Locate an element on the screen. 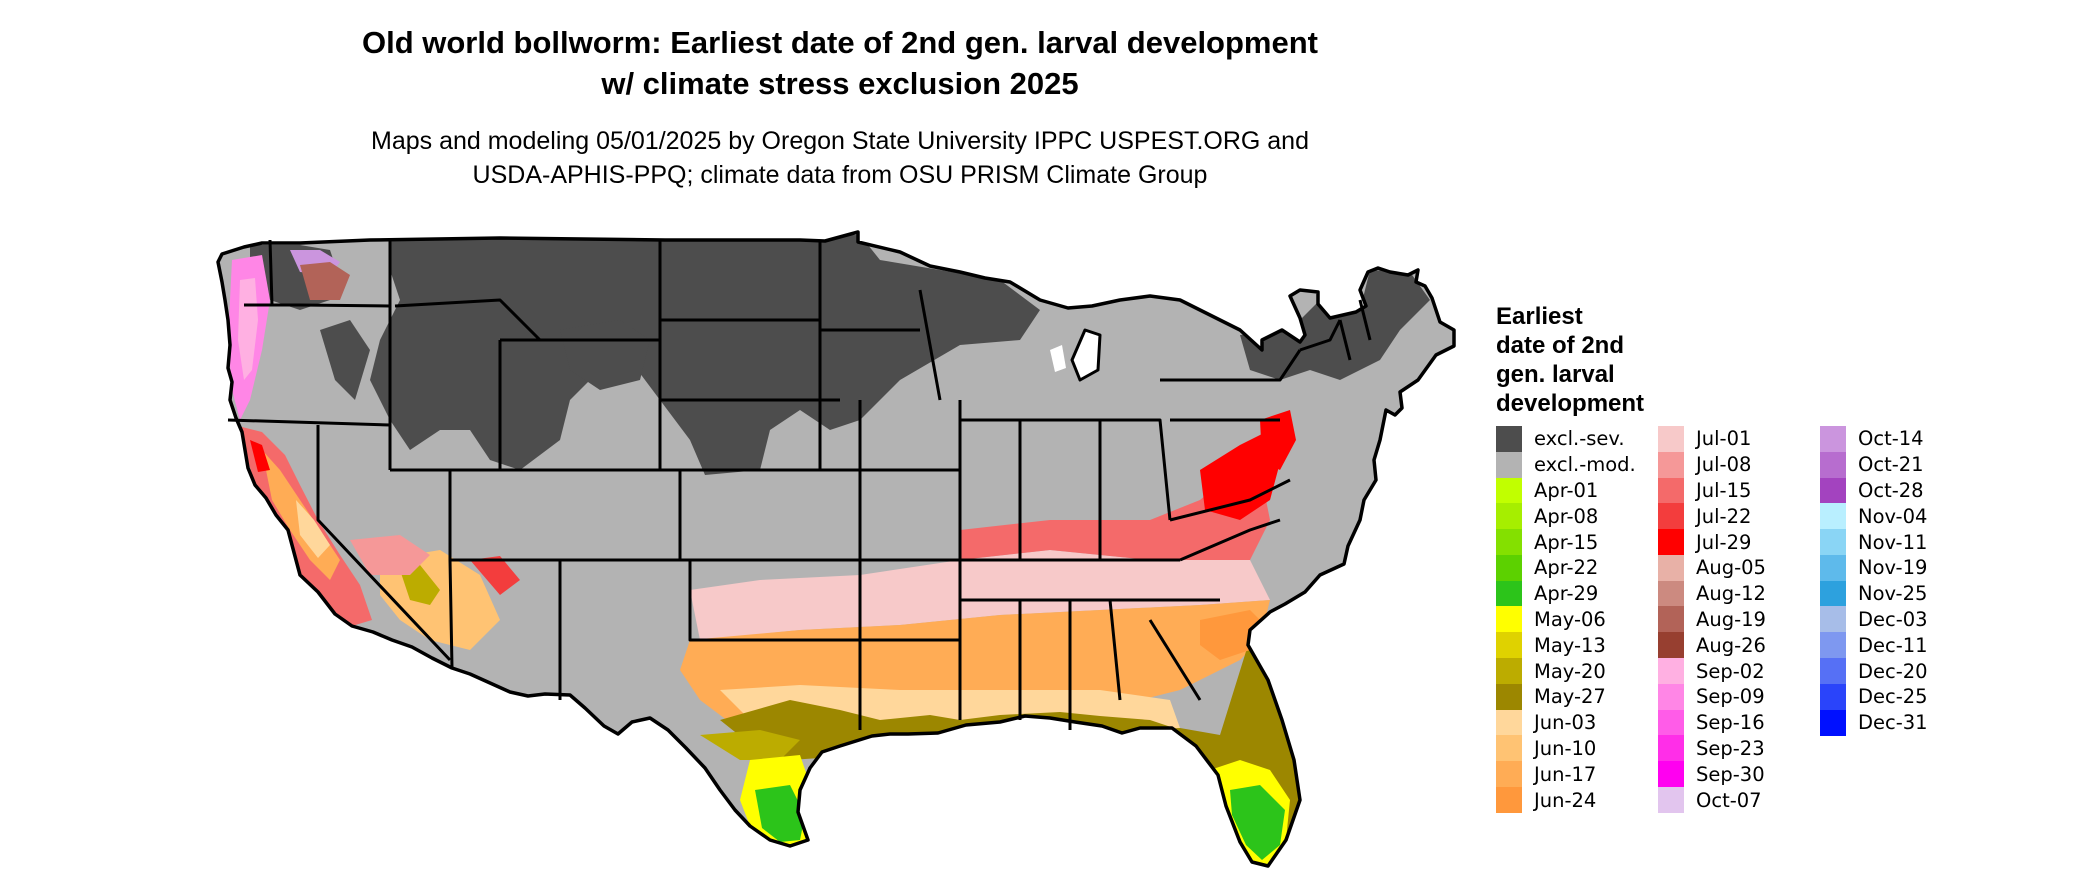  legend-label: Dec-25 is located at coordinates (1893, 697).